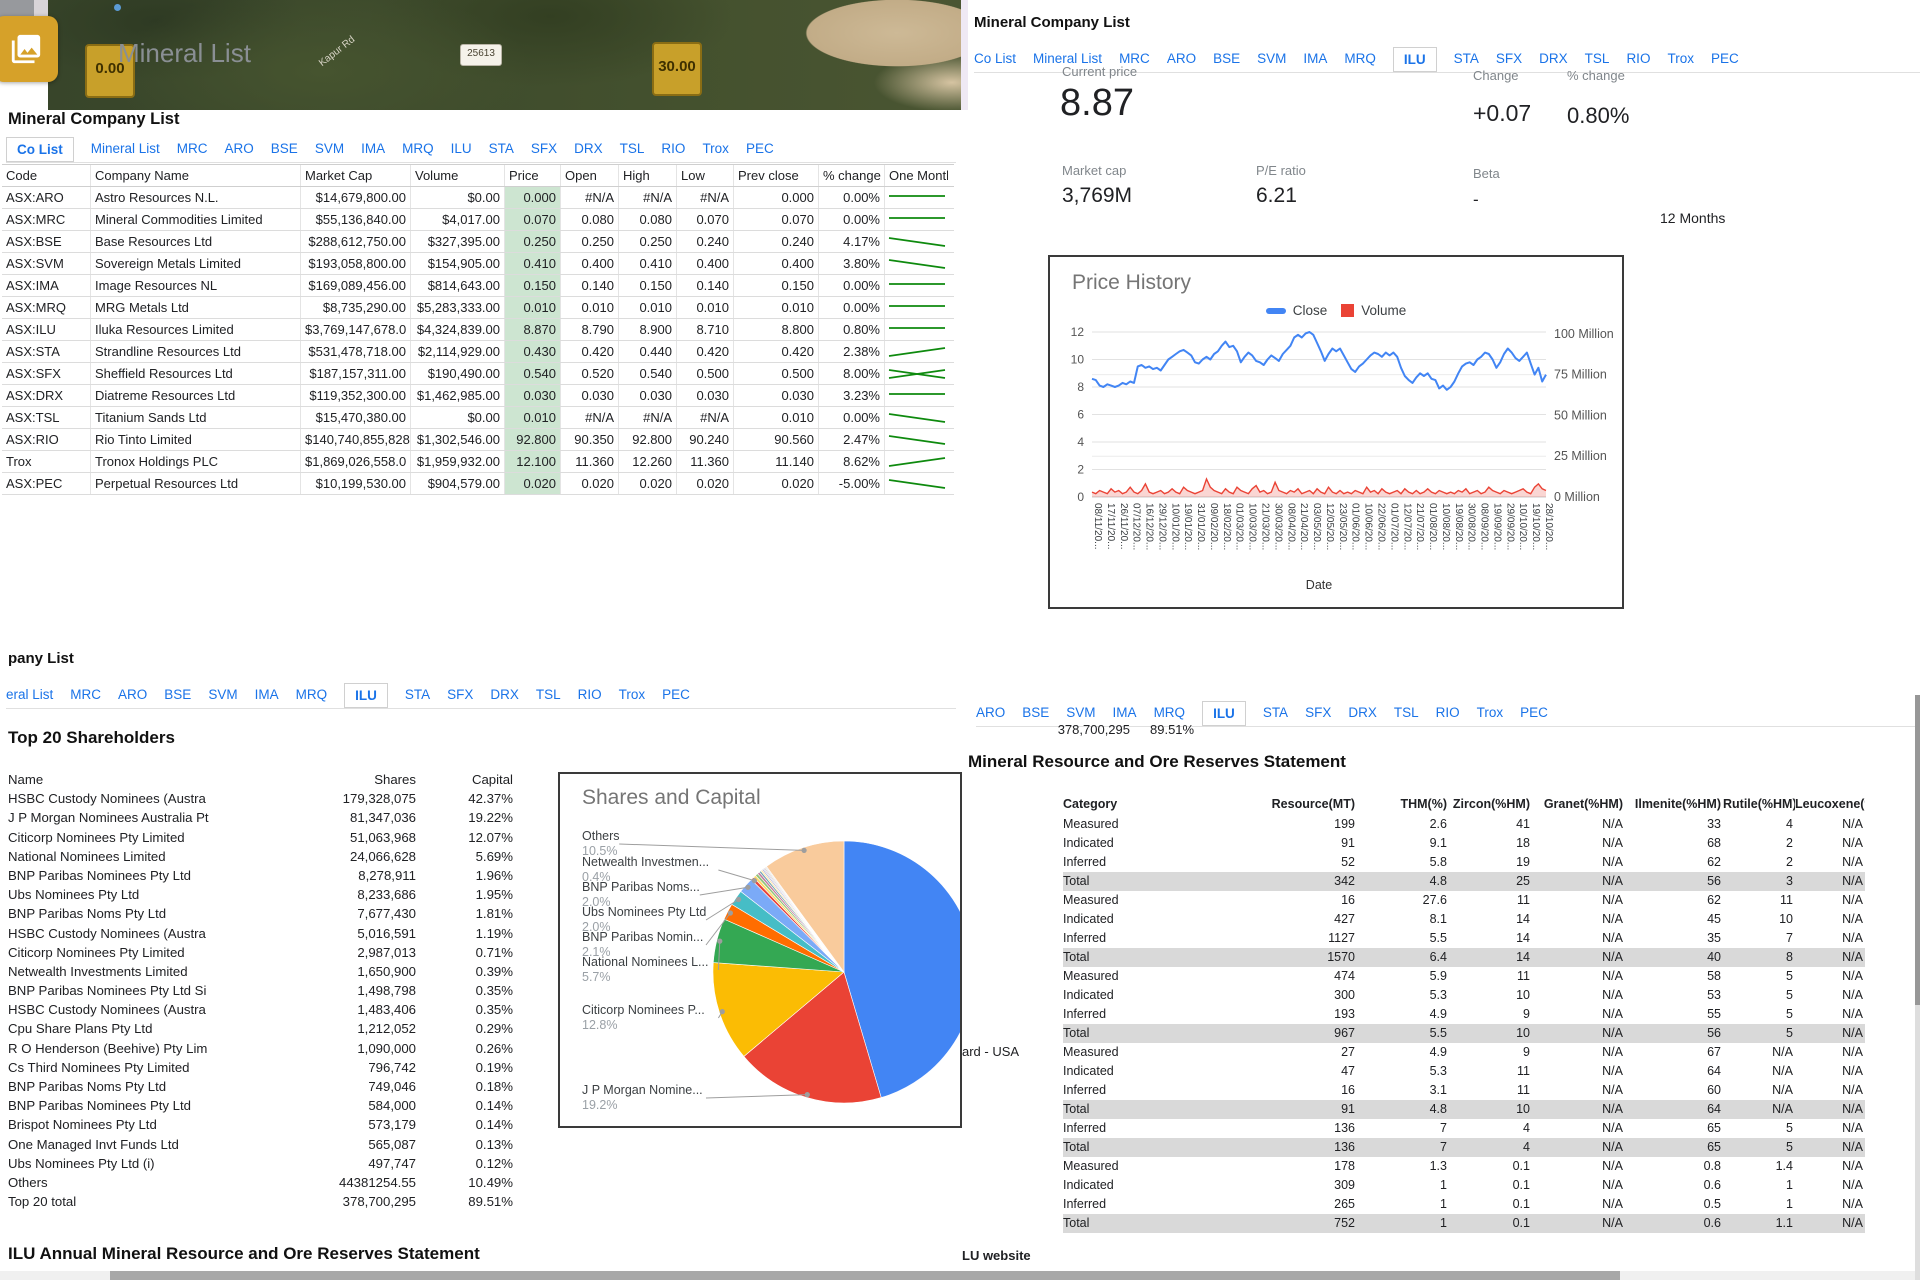  Describe the element at coordinates (1362, 712) in the screenshot. I see `bottom-right-tab-drx: DRX` at that location.